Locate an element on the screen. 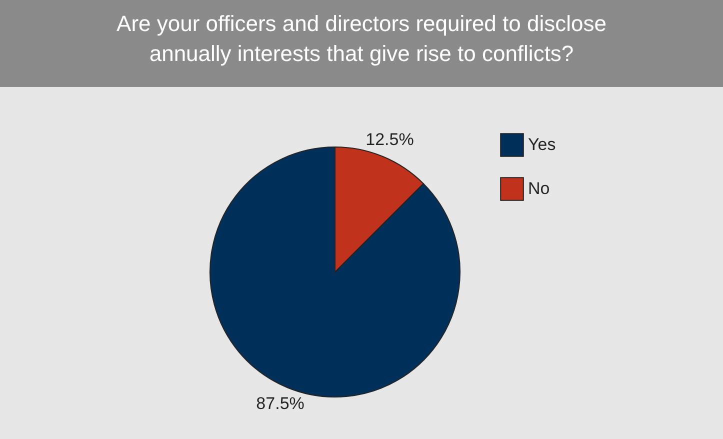 The width and height of the screenshot is (723, 439). chart-title: Are your officers and directors required to disclose annually interests that give rise to conflicts? is located at coordinates (361, 38).